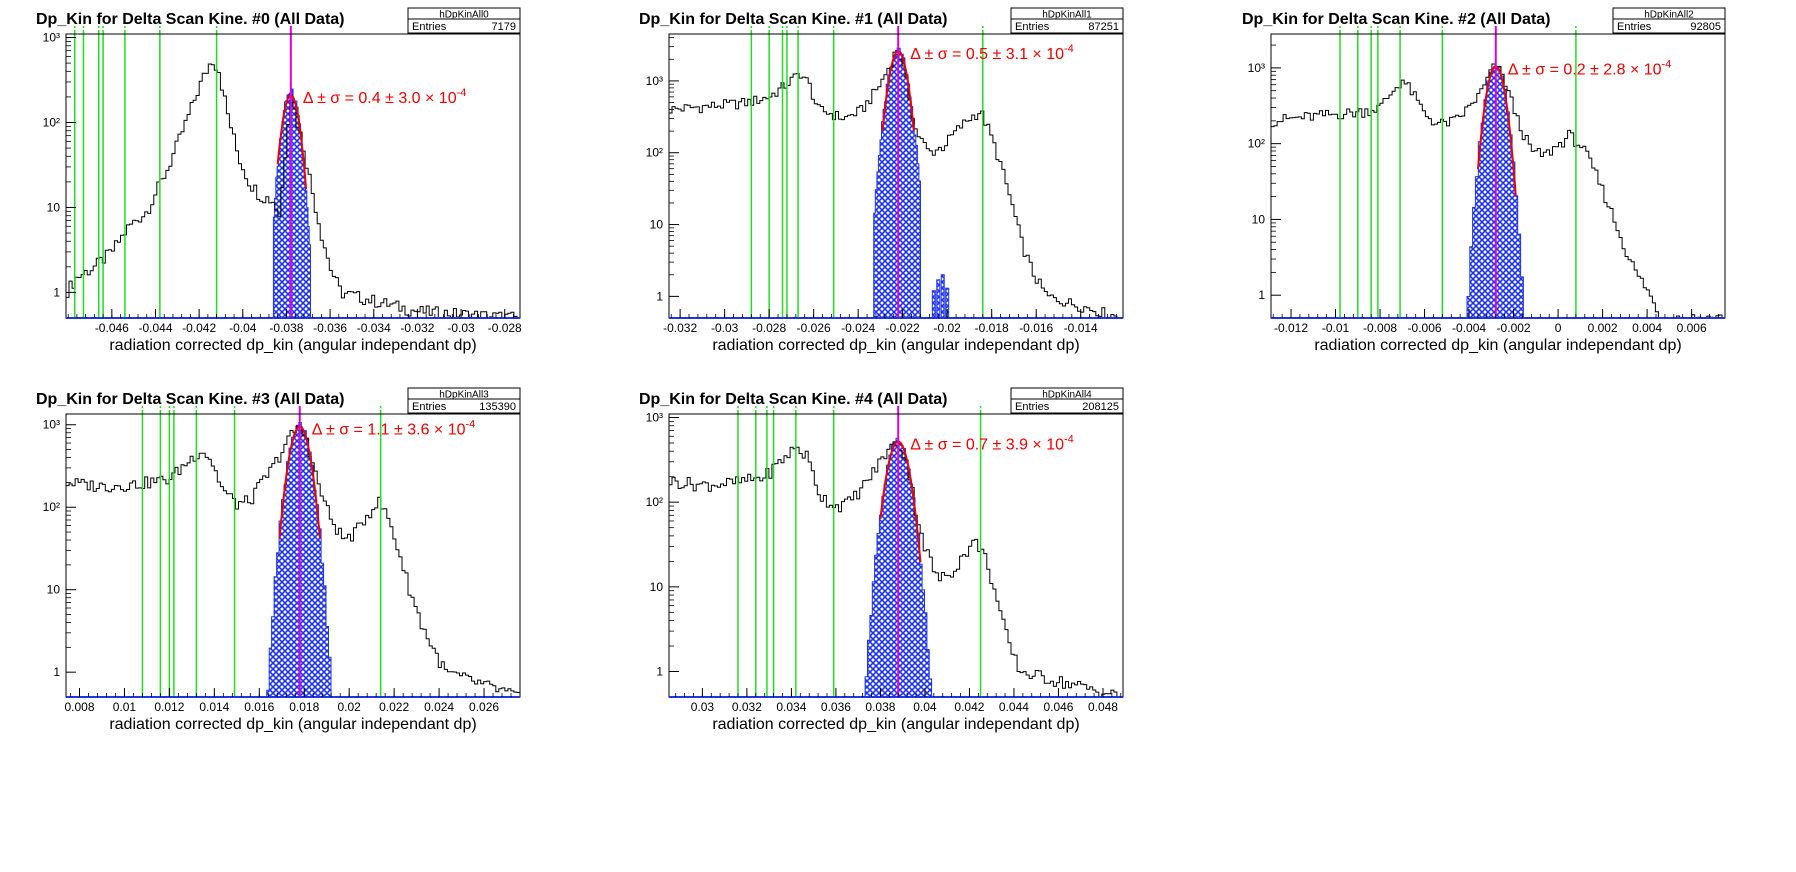 This screenshot has height=872, width=1796. I want to click on stats-entries-value: 92805, so click(1705, 27).